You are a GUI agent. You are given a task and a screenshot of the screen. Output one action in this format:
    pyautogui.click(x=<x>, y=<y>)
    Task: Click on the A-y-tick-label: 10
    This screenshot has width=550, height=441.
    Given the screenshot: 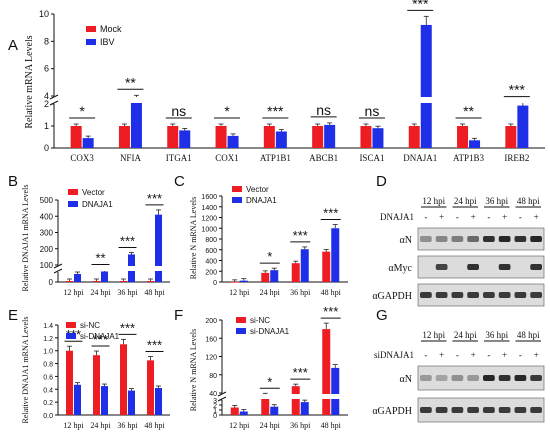 What is the action you would take?
    pyautogui.click(x=44, y=14)
    